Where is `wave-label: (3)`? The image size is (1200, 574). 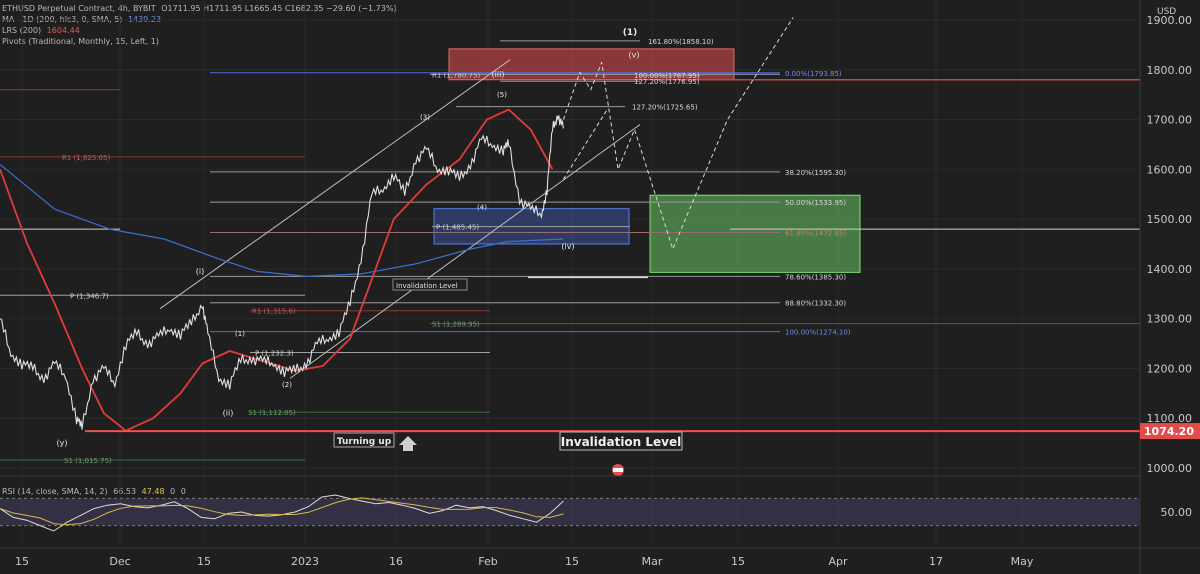
wave-label: (3) is located at coordinates (425, 118).